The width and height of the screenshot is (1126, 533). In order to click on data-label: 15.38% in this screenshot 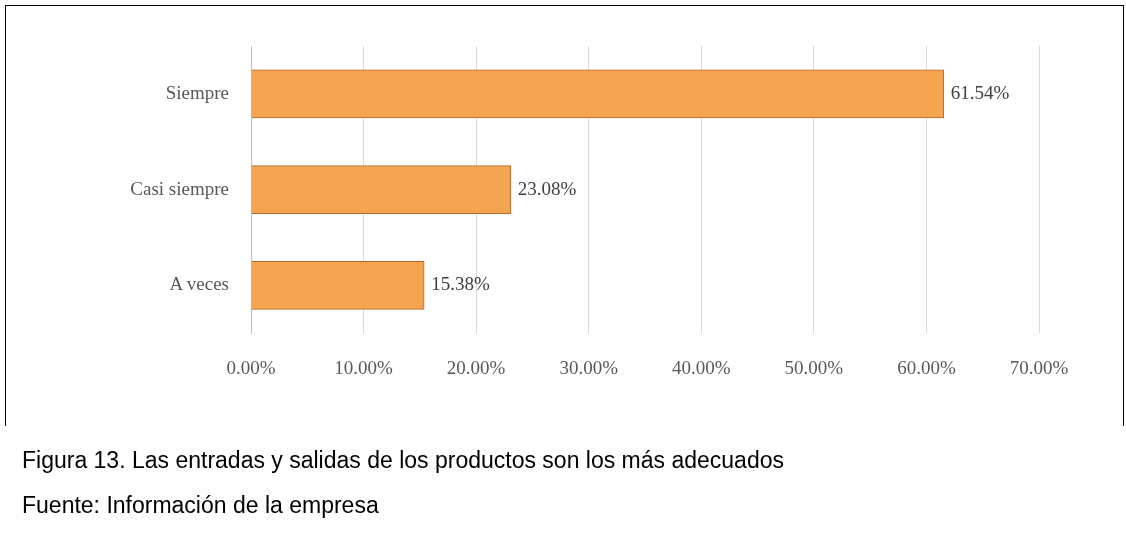, I will do `click(460, 284)`.